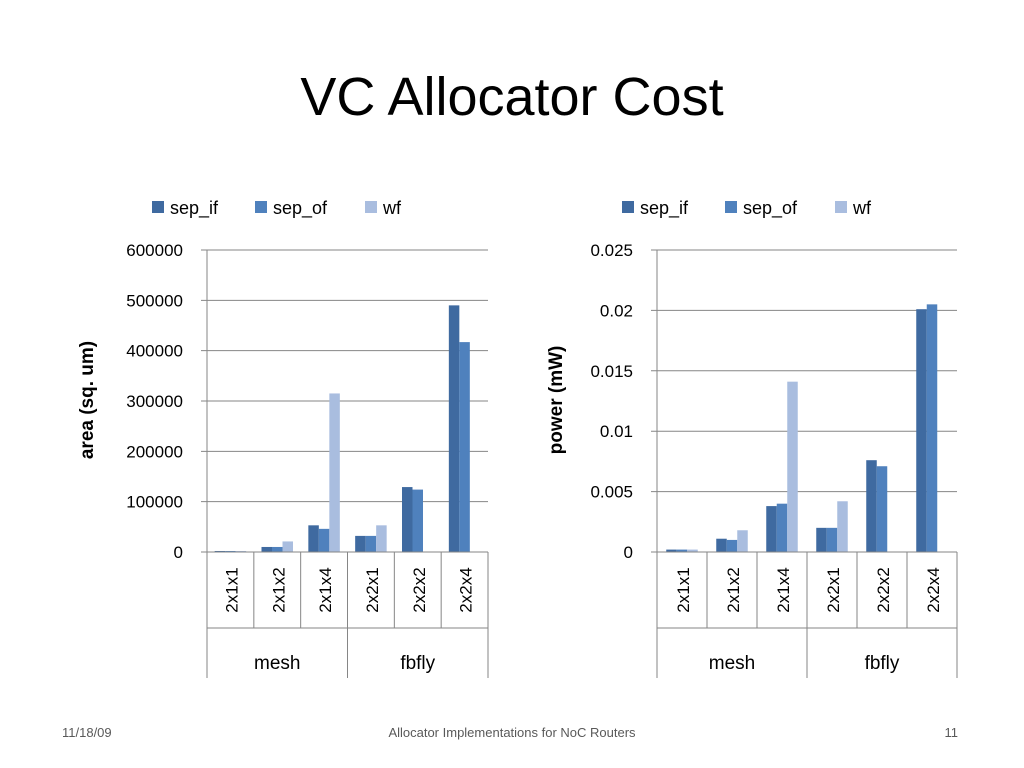 This screenshot has height=768, width=1024. What do you see at coordinates (833, 589) in the screenshot?
I see `power-x-tick-label: 2x2x1` at bounding box center [833, 589].